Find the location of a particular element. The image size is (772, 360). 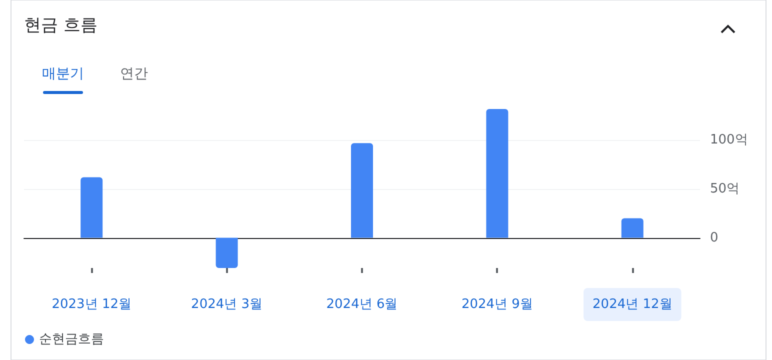

x-tick-label: 2024년 3월 is located at coordinates (227, 304).